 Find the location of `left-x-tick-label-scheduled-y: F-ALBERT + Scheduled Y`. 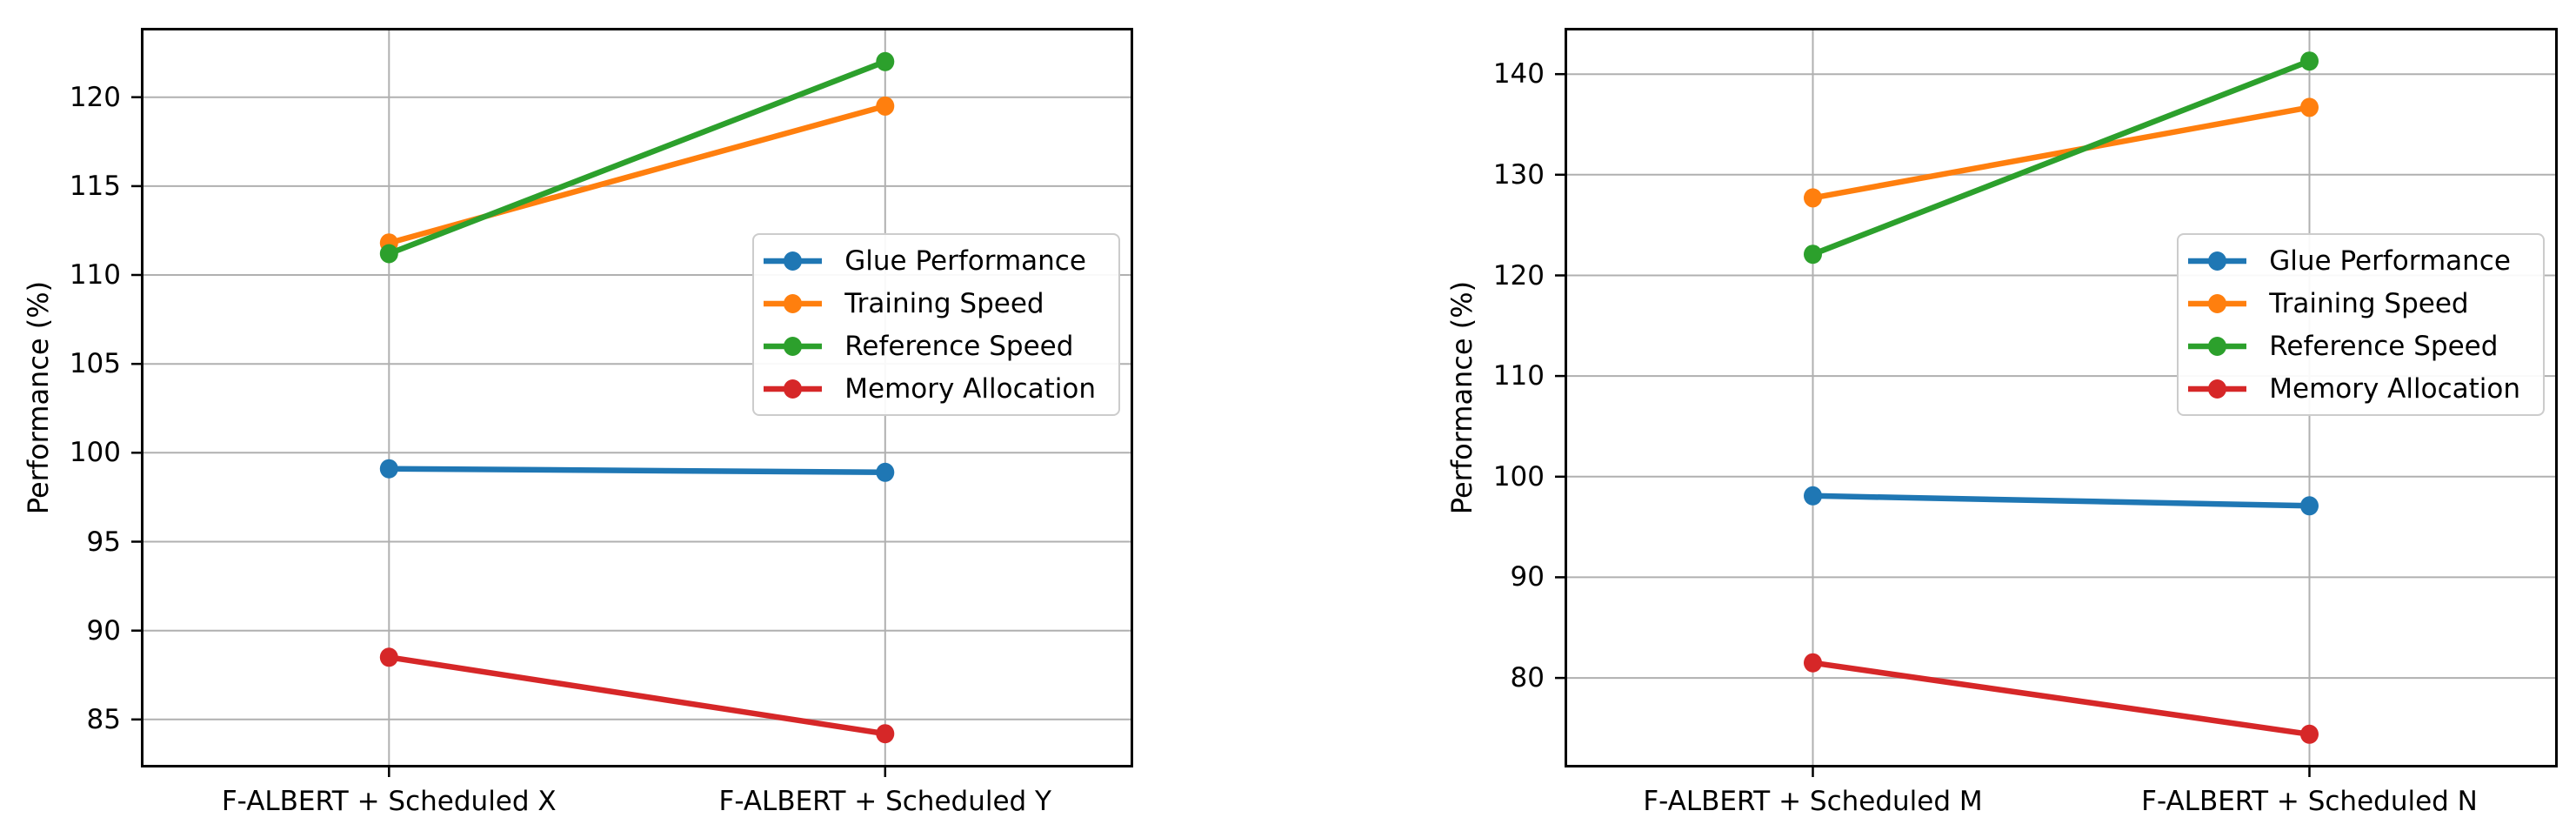

left-x-tick-label-scheduled-y: F-ALBERT + Scheduled Y is located at coordinates (885, 801).